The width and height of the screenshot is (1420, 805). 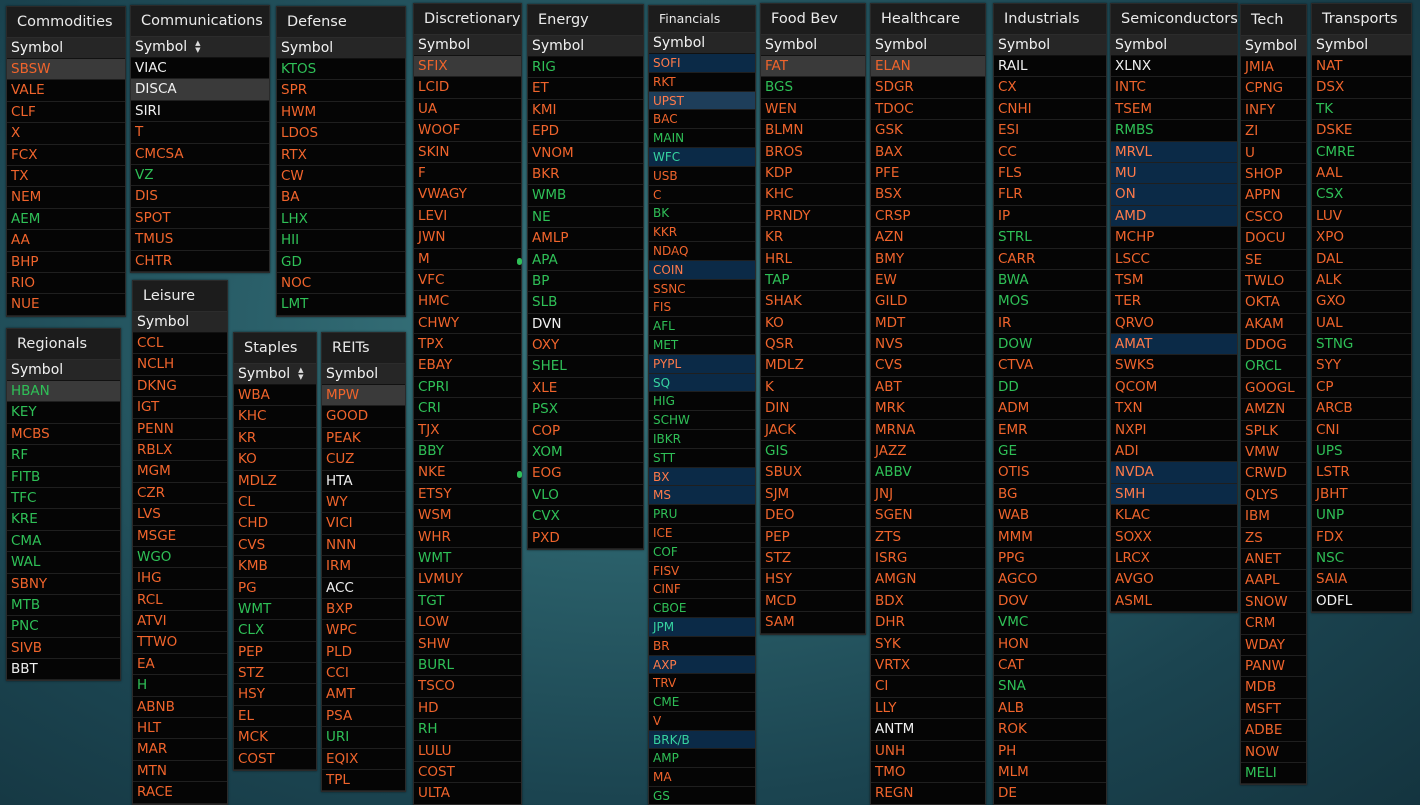 What do you see at coordinates (1273, 624) in the screenshot?
I see `symbol-row: CRM` at bounding box center [1273, 624].